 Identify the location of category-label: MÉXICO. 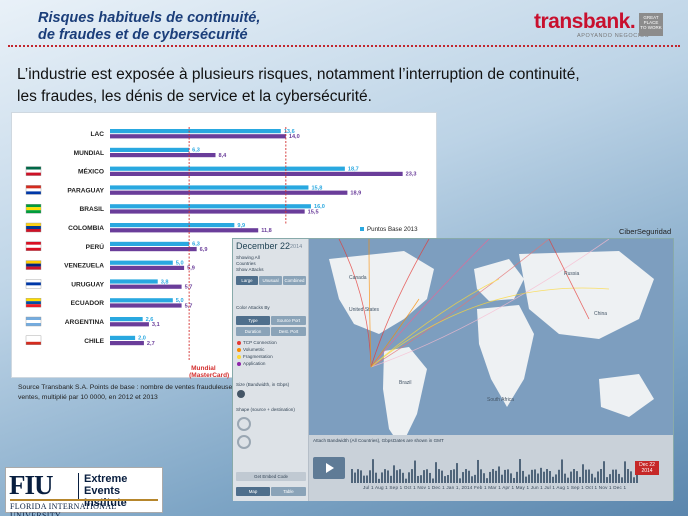
(91, 171).